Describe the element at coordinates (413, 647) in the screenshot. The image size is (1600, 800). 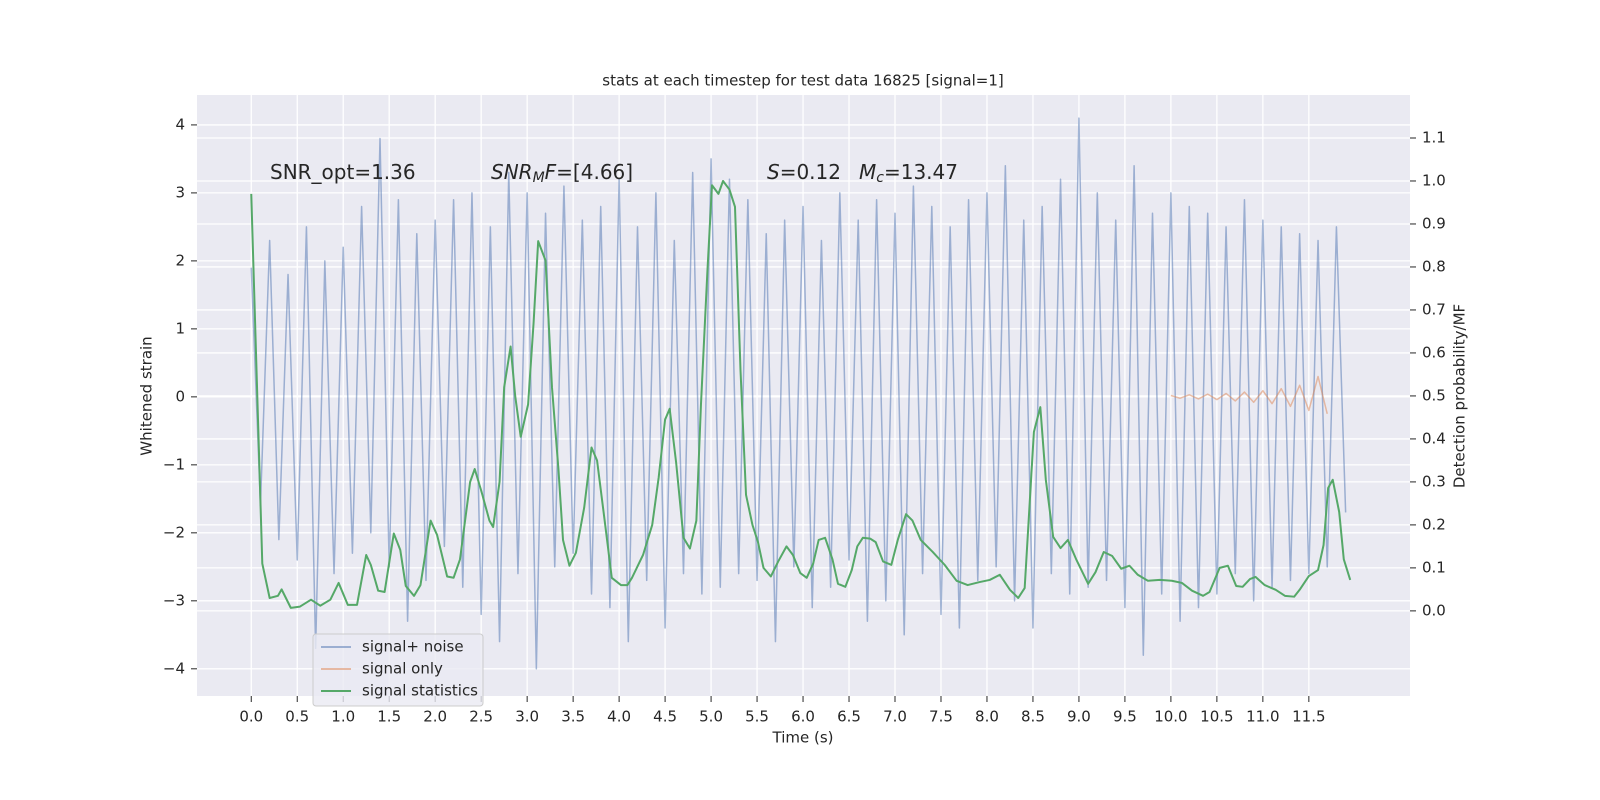
I see `legend-label: signal+ noise` at that location.